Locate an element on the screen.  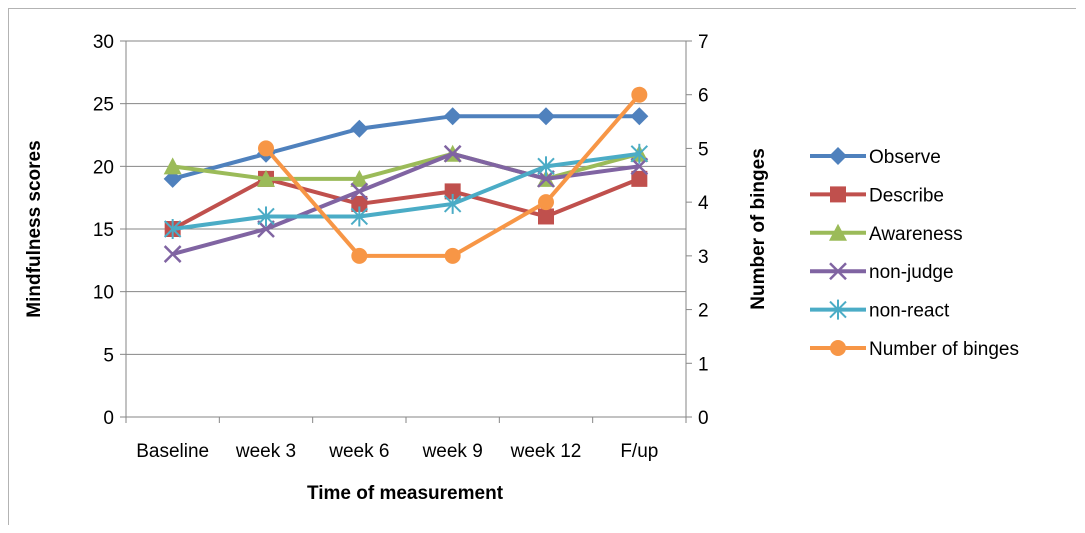
legend-item: non-react is located at coordinates (880, 310).